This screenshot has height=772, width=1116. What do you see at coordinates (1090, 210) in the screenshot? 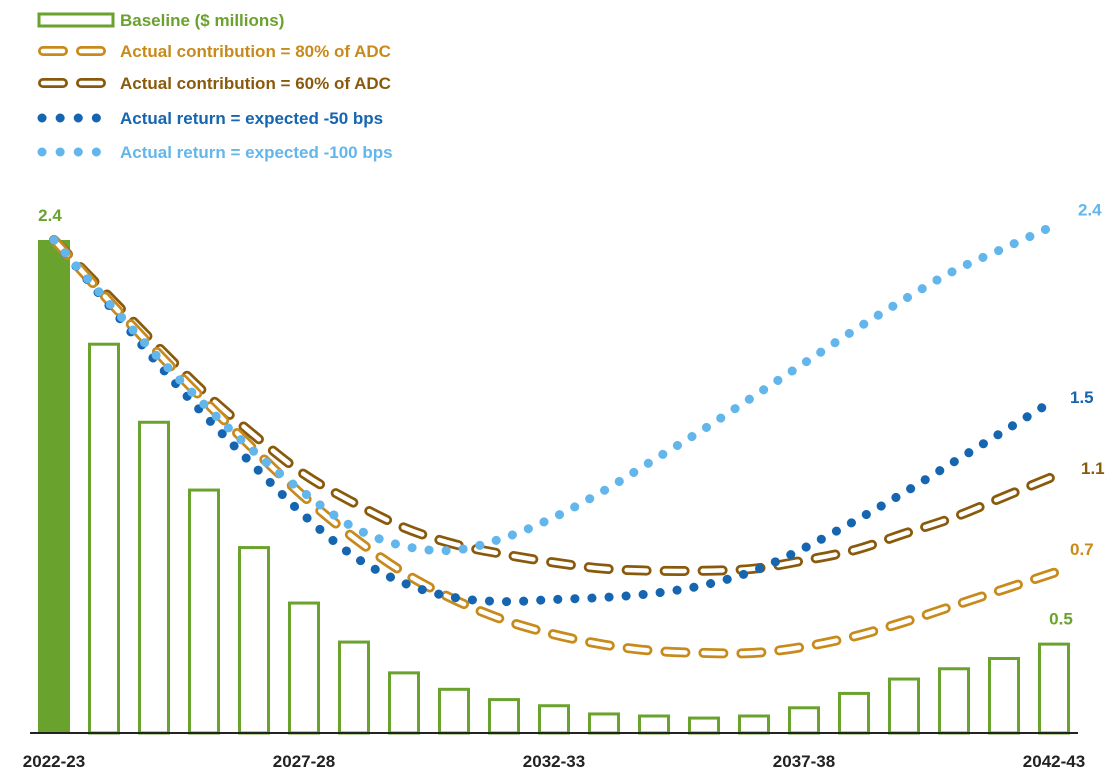
I see `label-end-4: 2.4` at bounding box center [1090, 210].